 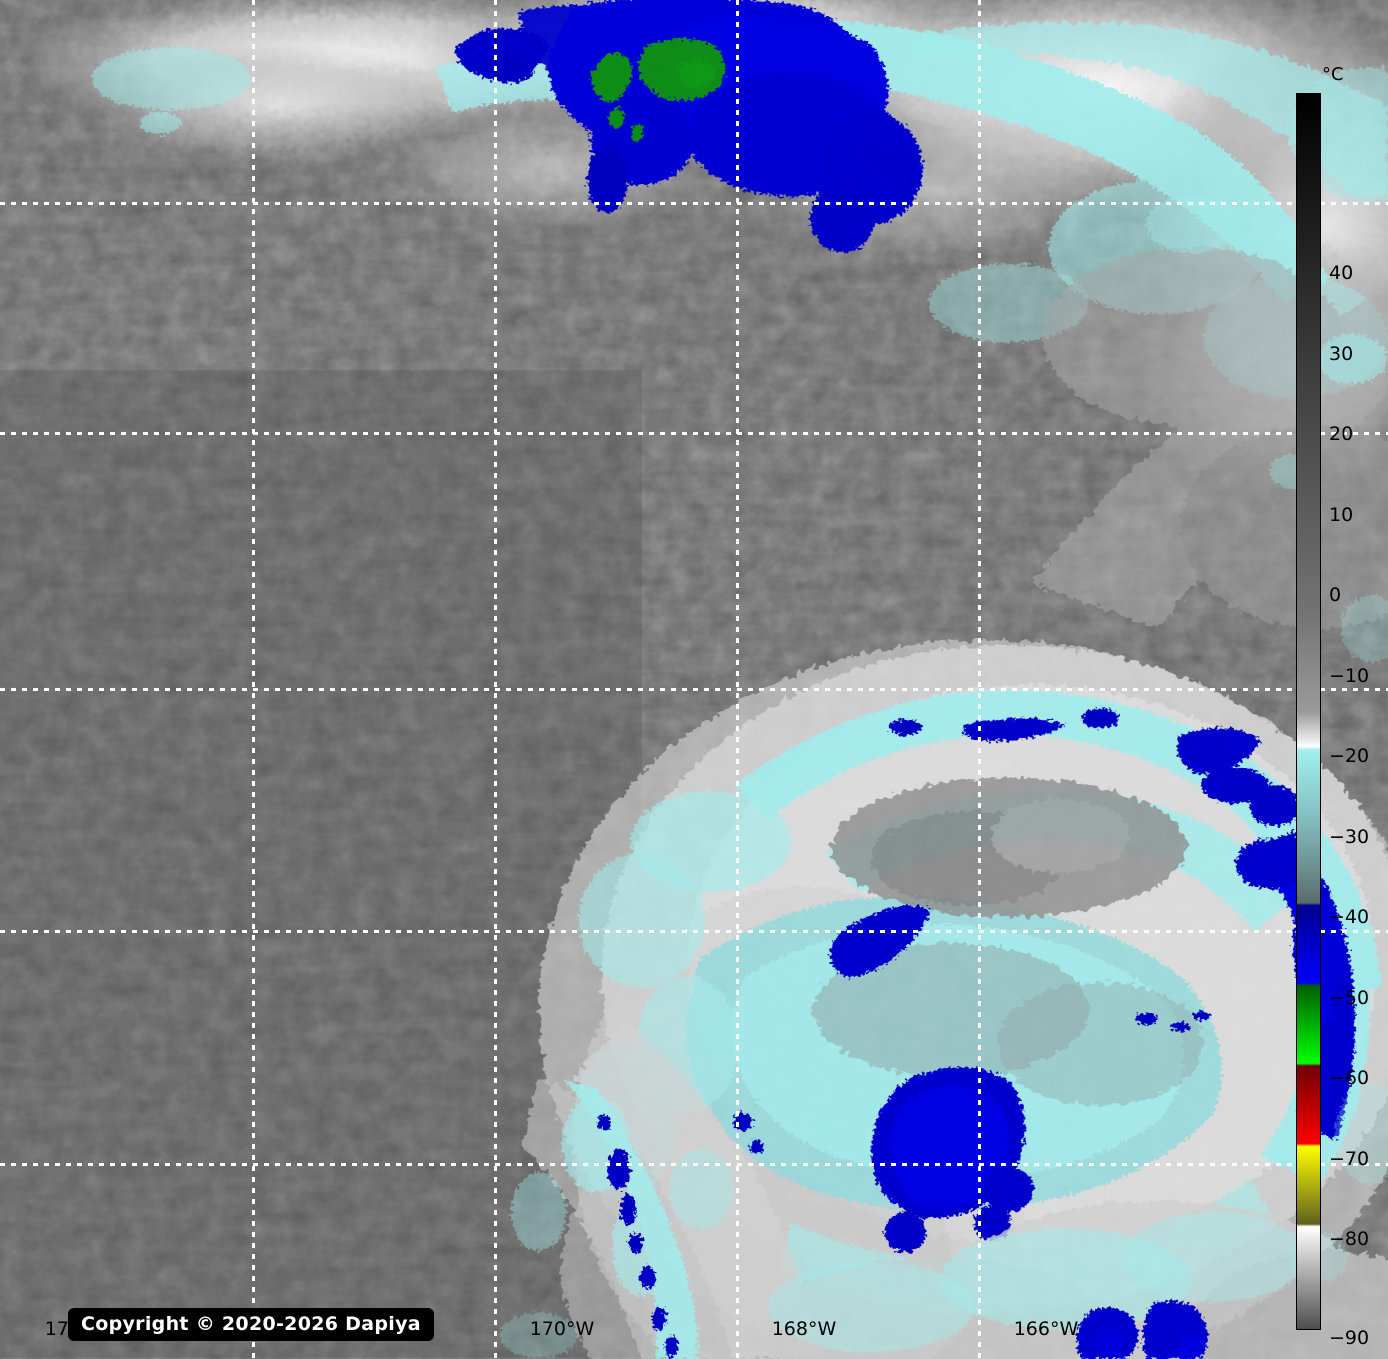 What do you see at coordinates (1335, 595) in the screenshot?
I see `colorbar-tick-label: 0` at bounding box center [1335, 595].